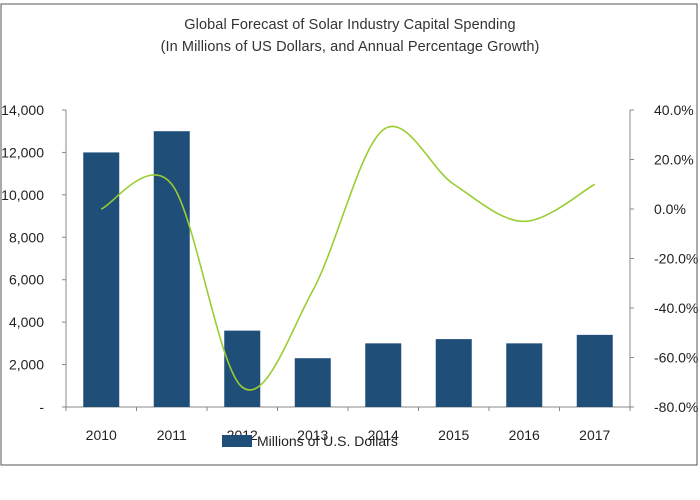 The height and width of the screenshot is (500, 700). Describe the element at coordinates (674, 160) in the screenshot. I see `y-right-tick-label: 20.0%` at that location.